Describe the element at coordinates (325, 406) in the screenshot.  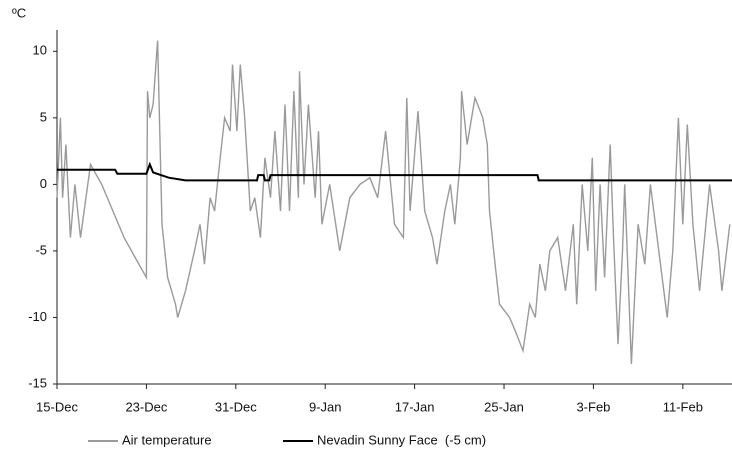
I see `x-tick-label: 9-Jan` at that location.